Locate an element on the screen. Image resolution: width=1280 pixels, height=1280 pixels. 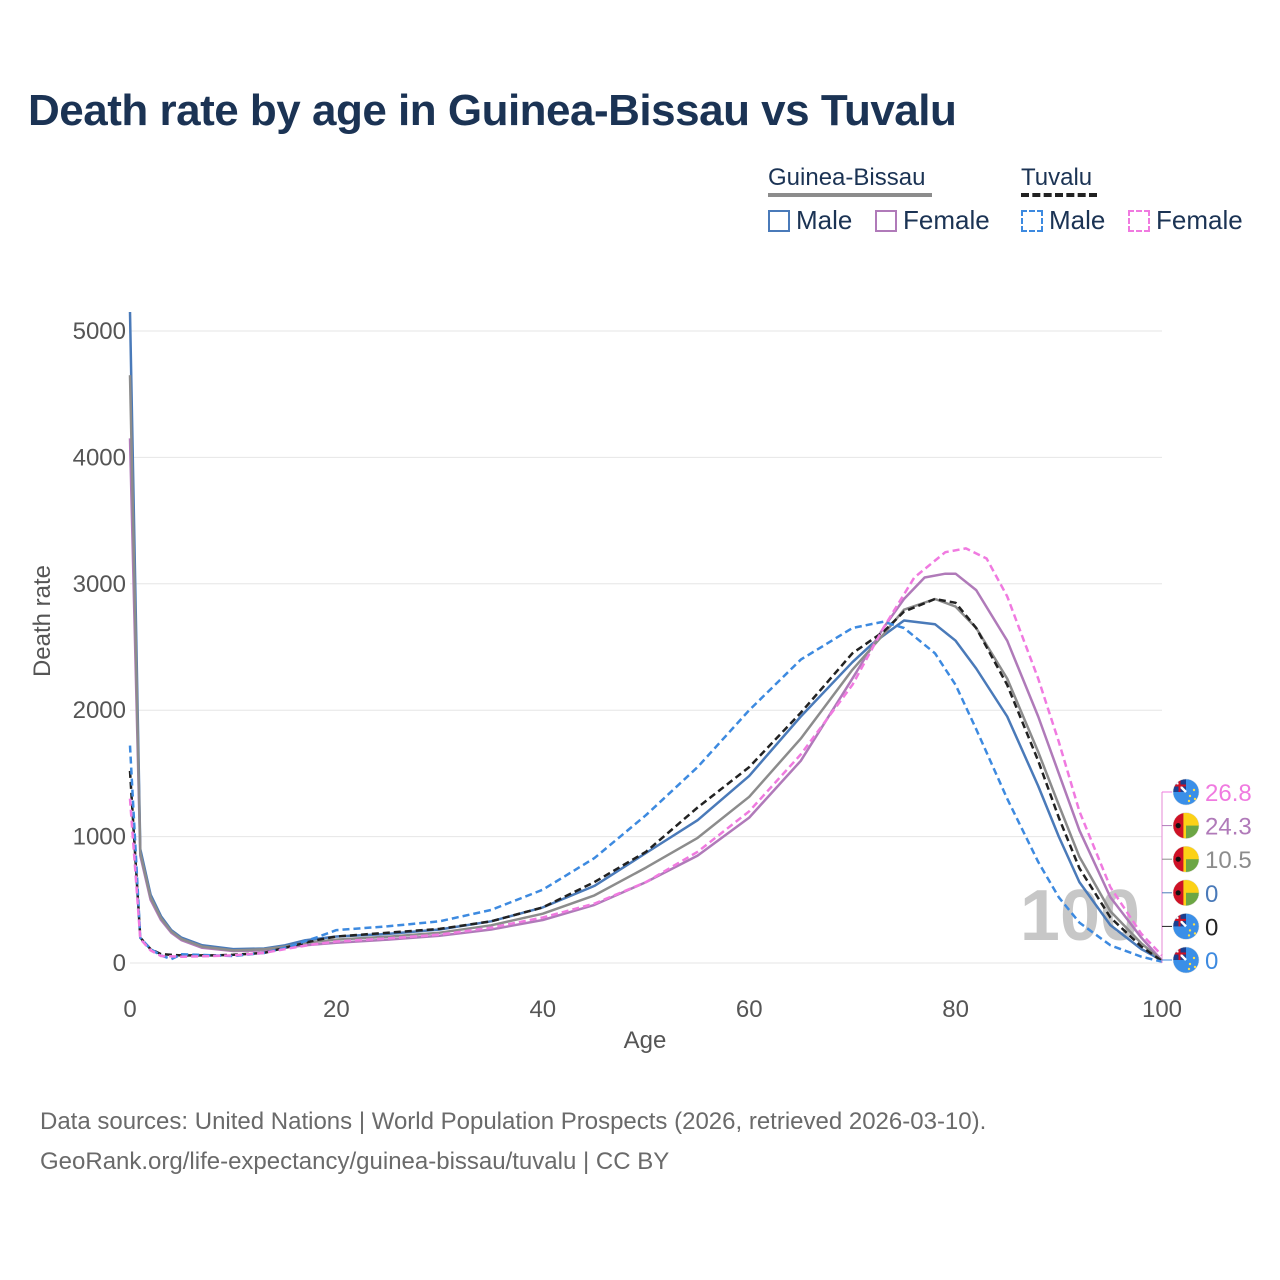
legend-group-guinea-bissau-line is located at coordinates (850, 195).